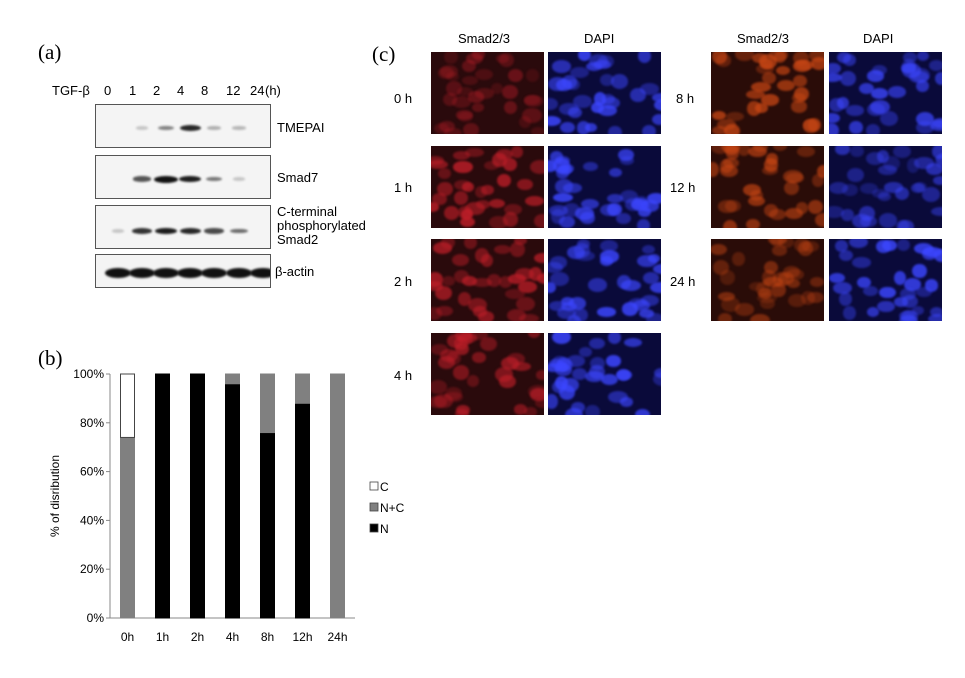 The width and height of the screenshot is (965, 678). I want to click on y-tick-label: 0%, so click(96, 618).